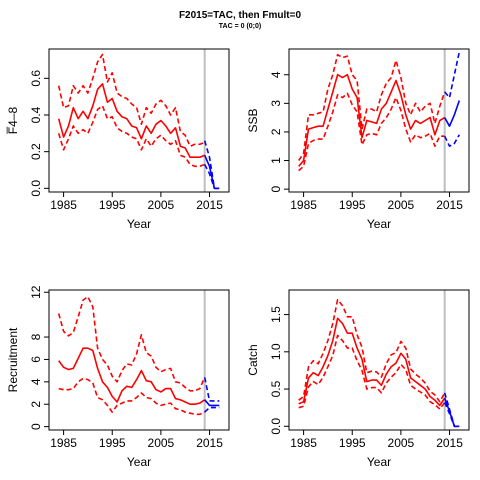 This screenshot has height=480, width=480. What do you see at coordinates (267, 370) in the screenshot?
I see `y-axis: 0.0 0.5 1.0 1.5 Catch` at bounding box center [267, 370].